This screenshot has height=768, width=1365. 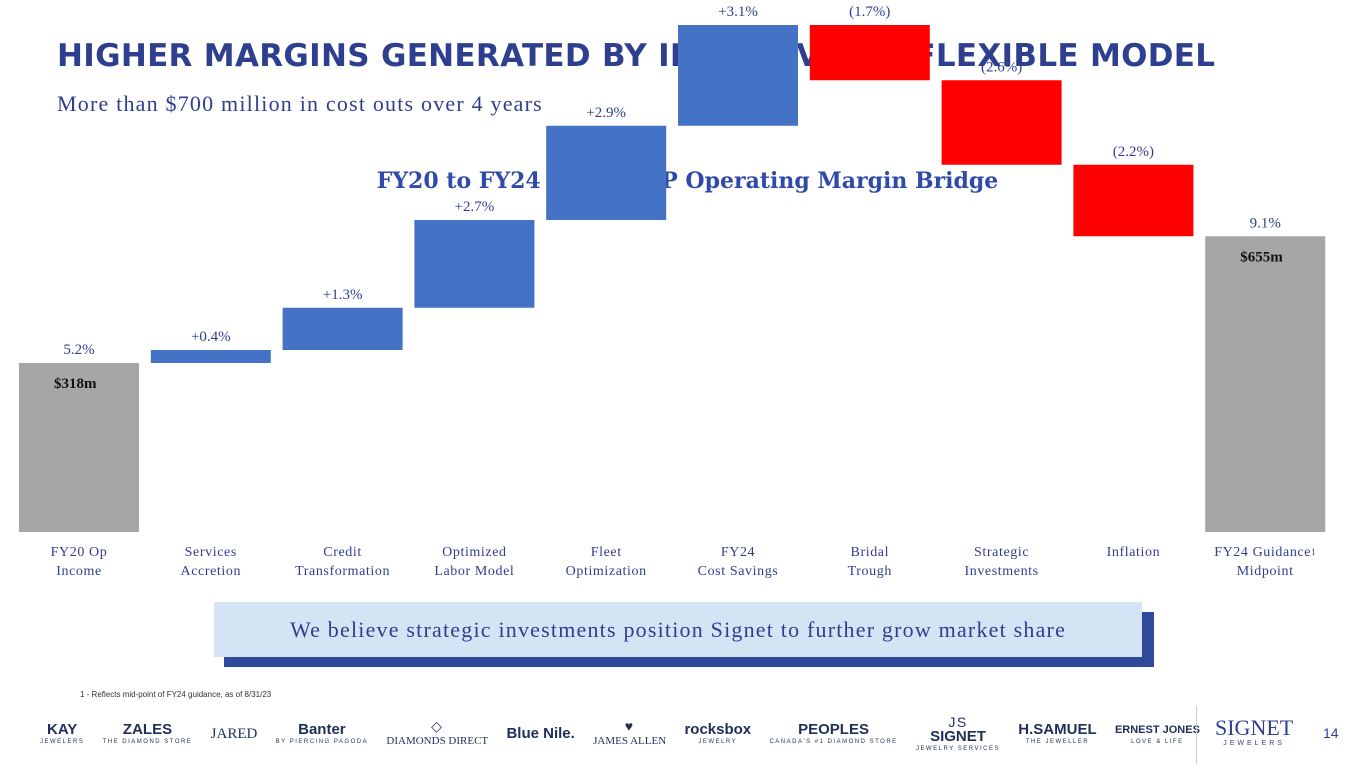 I want to click on brand-logo-4: Banter BY PIERCING PAGODA, so click(x=322, y=733).